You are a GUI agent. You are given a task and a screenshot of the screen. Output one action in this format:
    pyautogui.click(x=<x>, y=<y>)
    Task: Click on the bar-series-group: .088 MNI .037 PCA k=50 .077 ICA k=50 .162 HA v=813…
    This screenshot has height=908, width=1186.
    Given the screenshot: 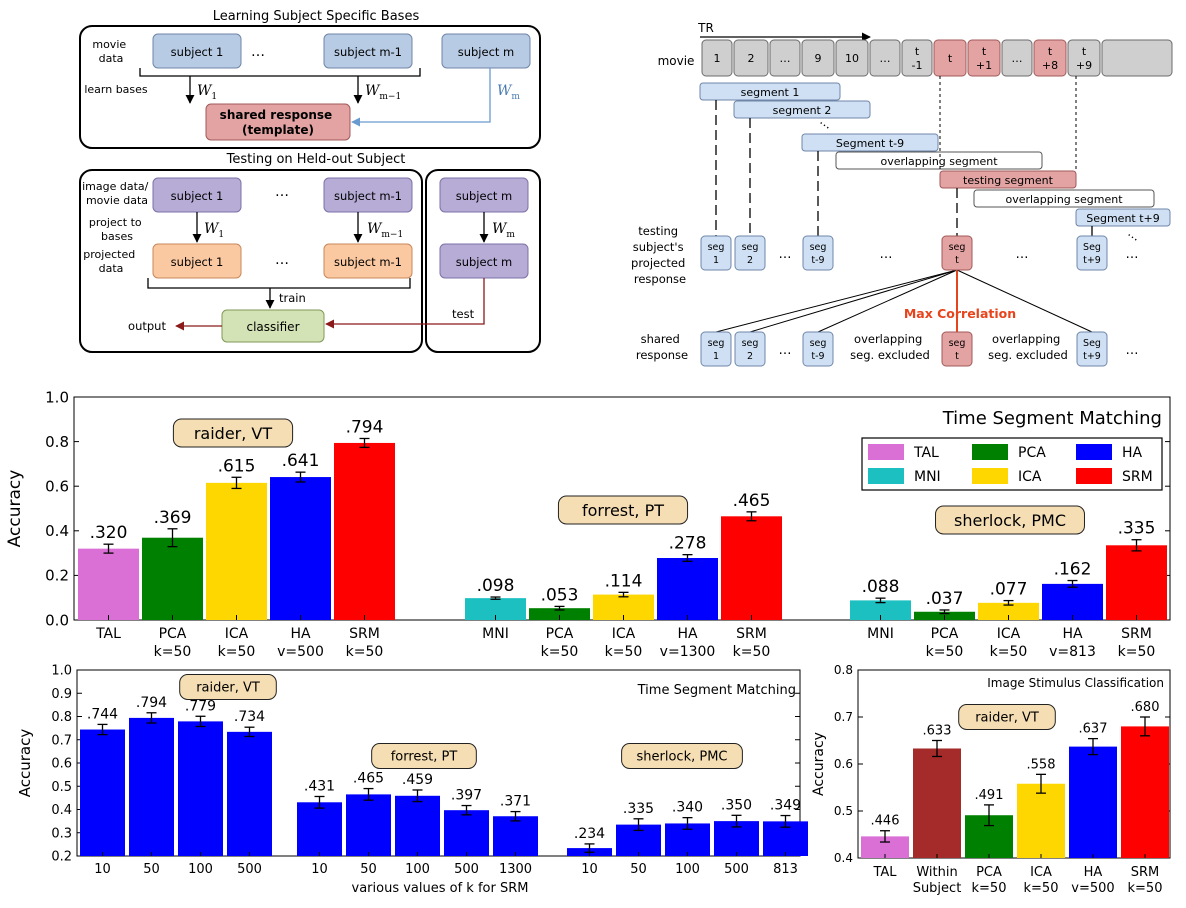 What is the action you would take?
    pyautogui.click(x=1008, y=582)
    